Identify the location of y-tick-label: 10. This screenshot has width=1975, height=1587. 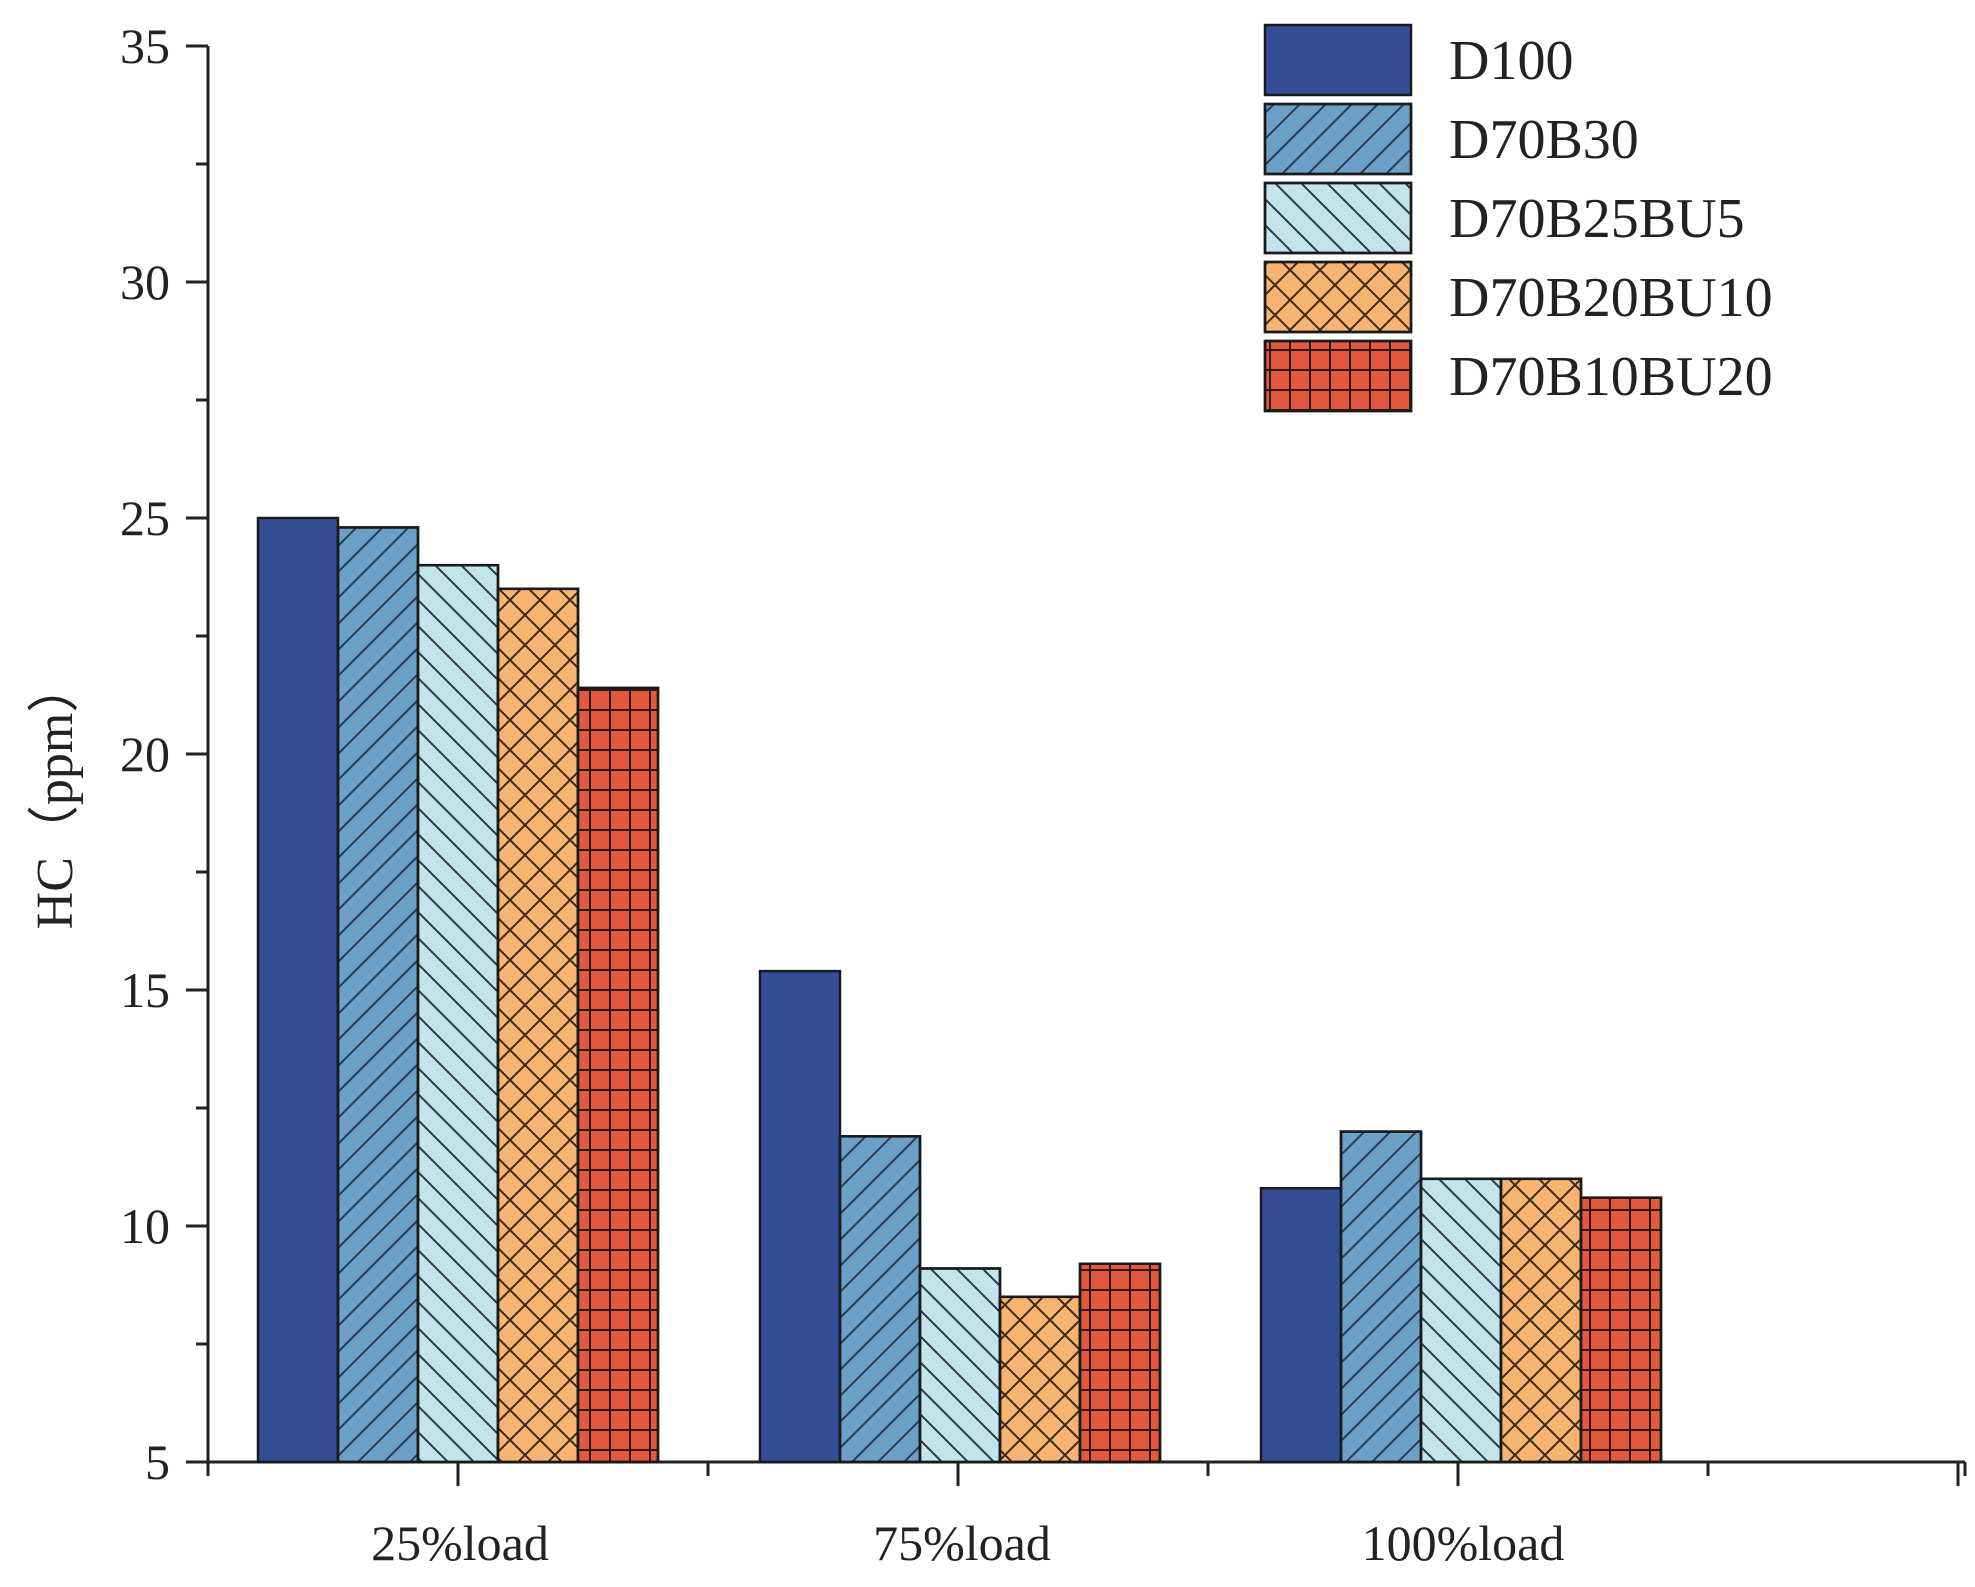
(145, 1226).